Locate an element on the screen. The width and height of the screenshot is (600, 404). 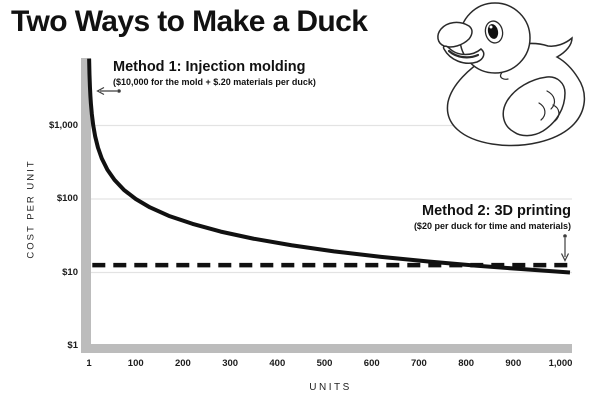
duck-wing is located at coordinates (534, 106).